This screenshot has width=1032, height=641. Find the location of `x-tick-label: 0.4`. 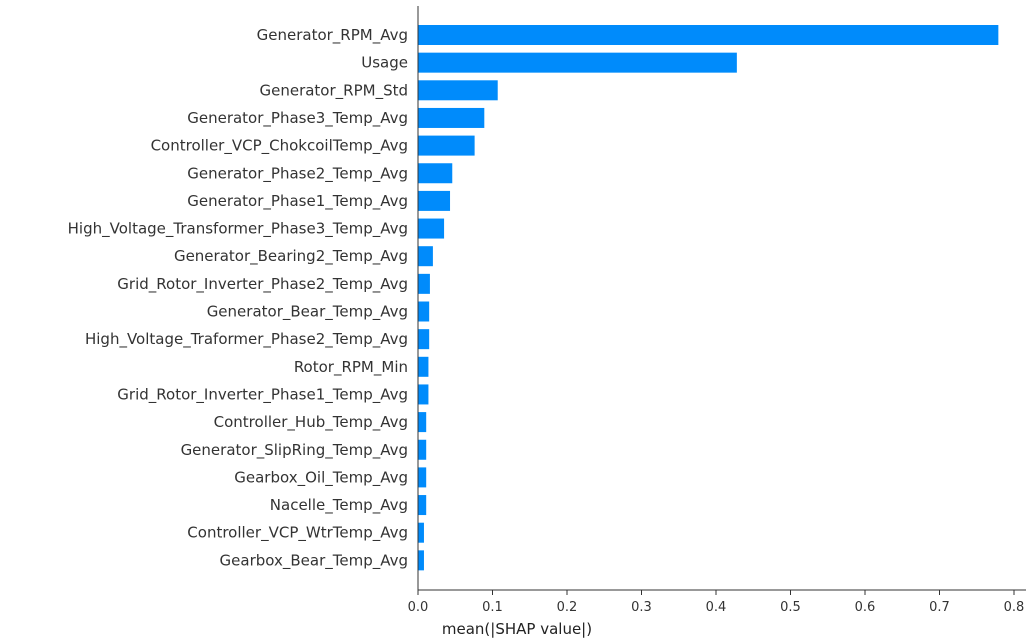

x-tick-label: 0.4 is located at coordinates (716, 607).